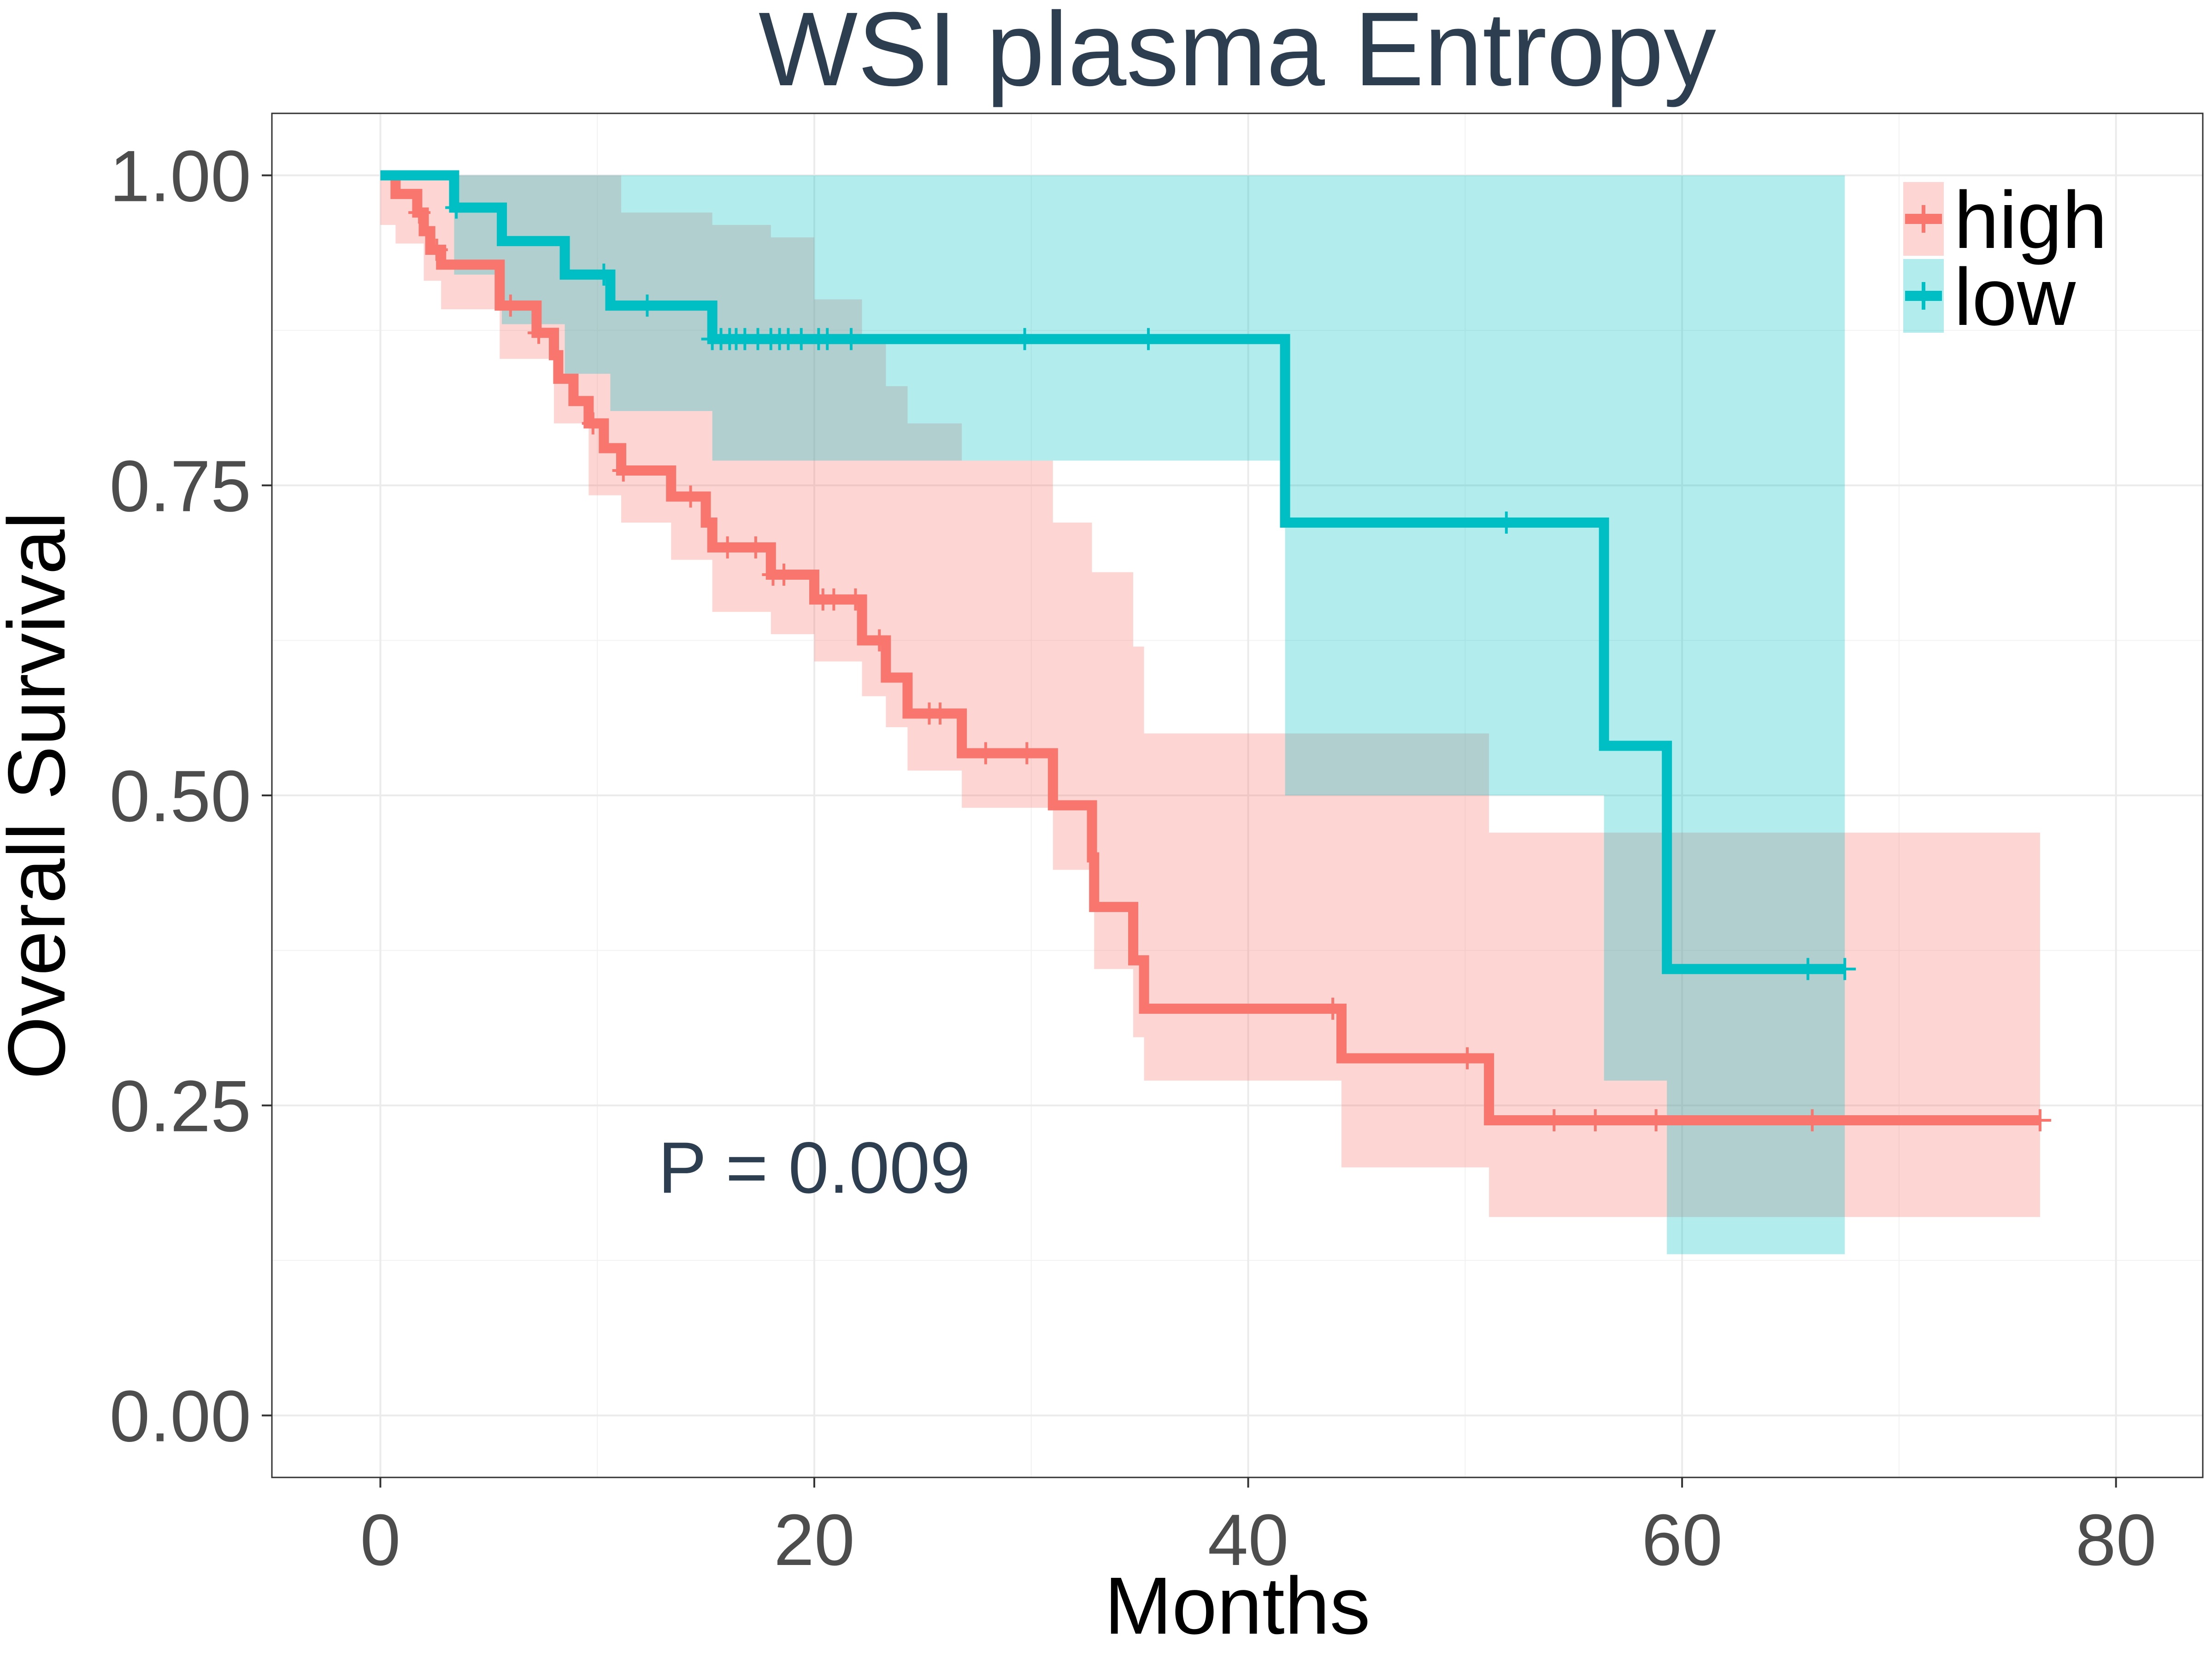 Image resolution: width=2212 pixels, height=1659 pixels. Describe the element at coordinates (180, 486) in the screenshot. I see `y-tick-label: 0.75` at that location.